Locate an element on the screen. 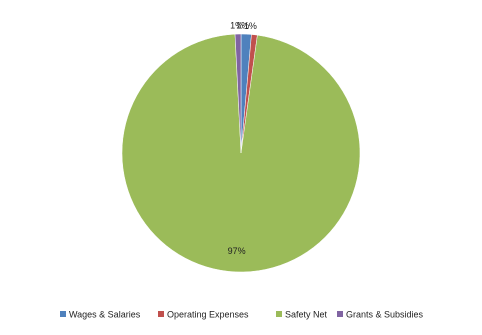  legend-label: Wages & Salaries is located at coordinates (105, 314).